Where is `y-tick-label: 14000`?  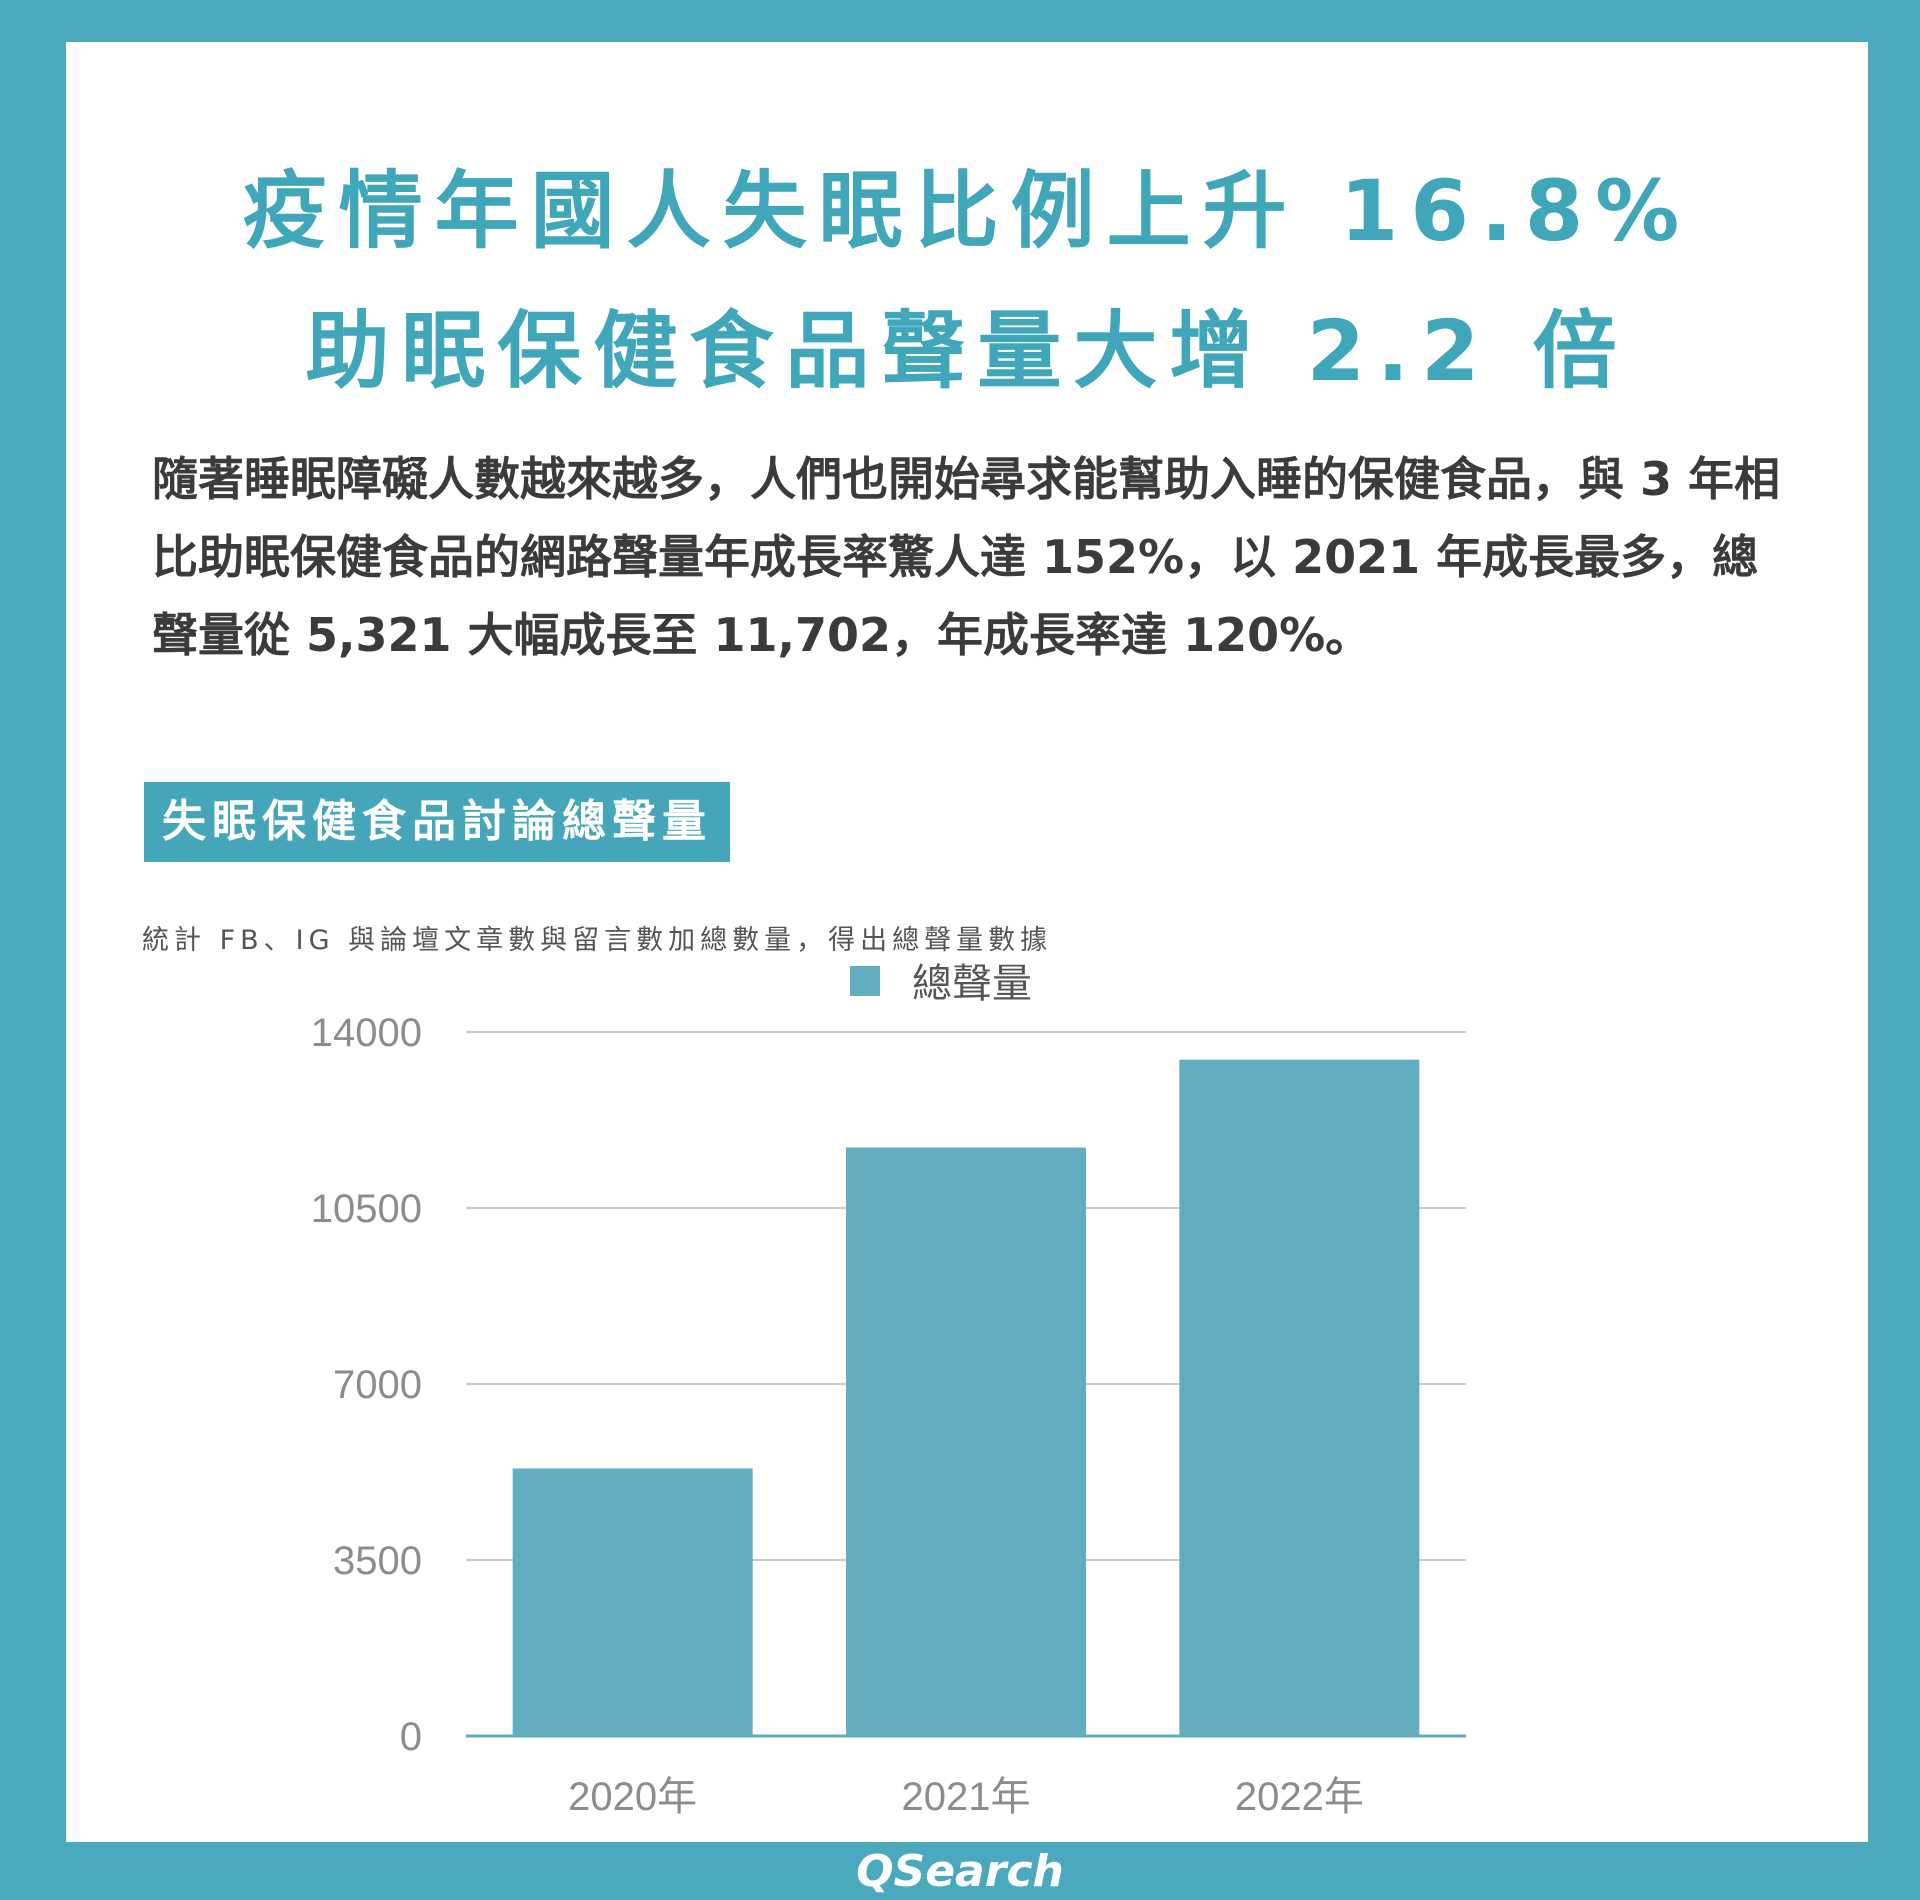 y-tick-label: 14000 is located at coordinates (366, 1033).